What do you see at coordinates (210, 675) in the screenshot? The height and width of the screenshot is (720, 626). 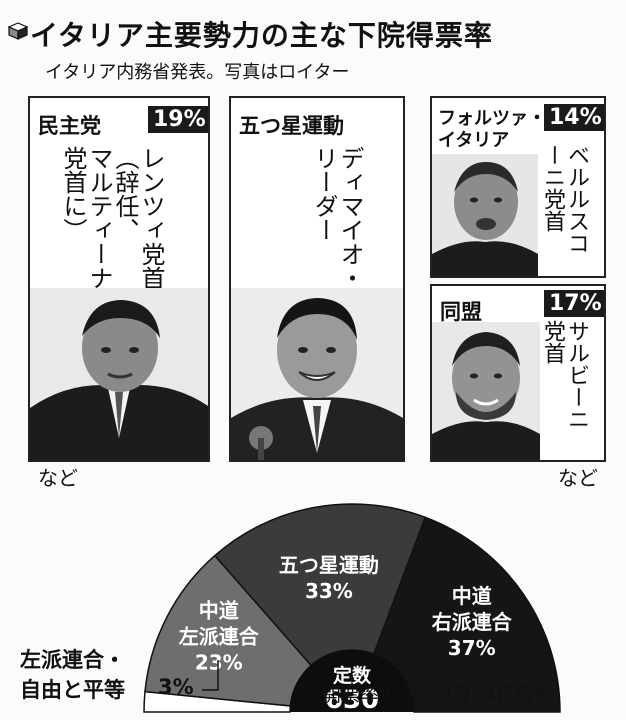 I see `leader-line` at bounding box center [210, 675].